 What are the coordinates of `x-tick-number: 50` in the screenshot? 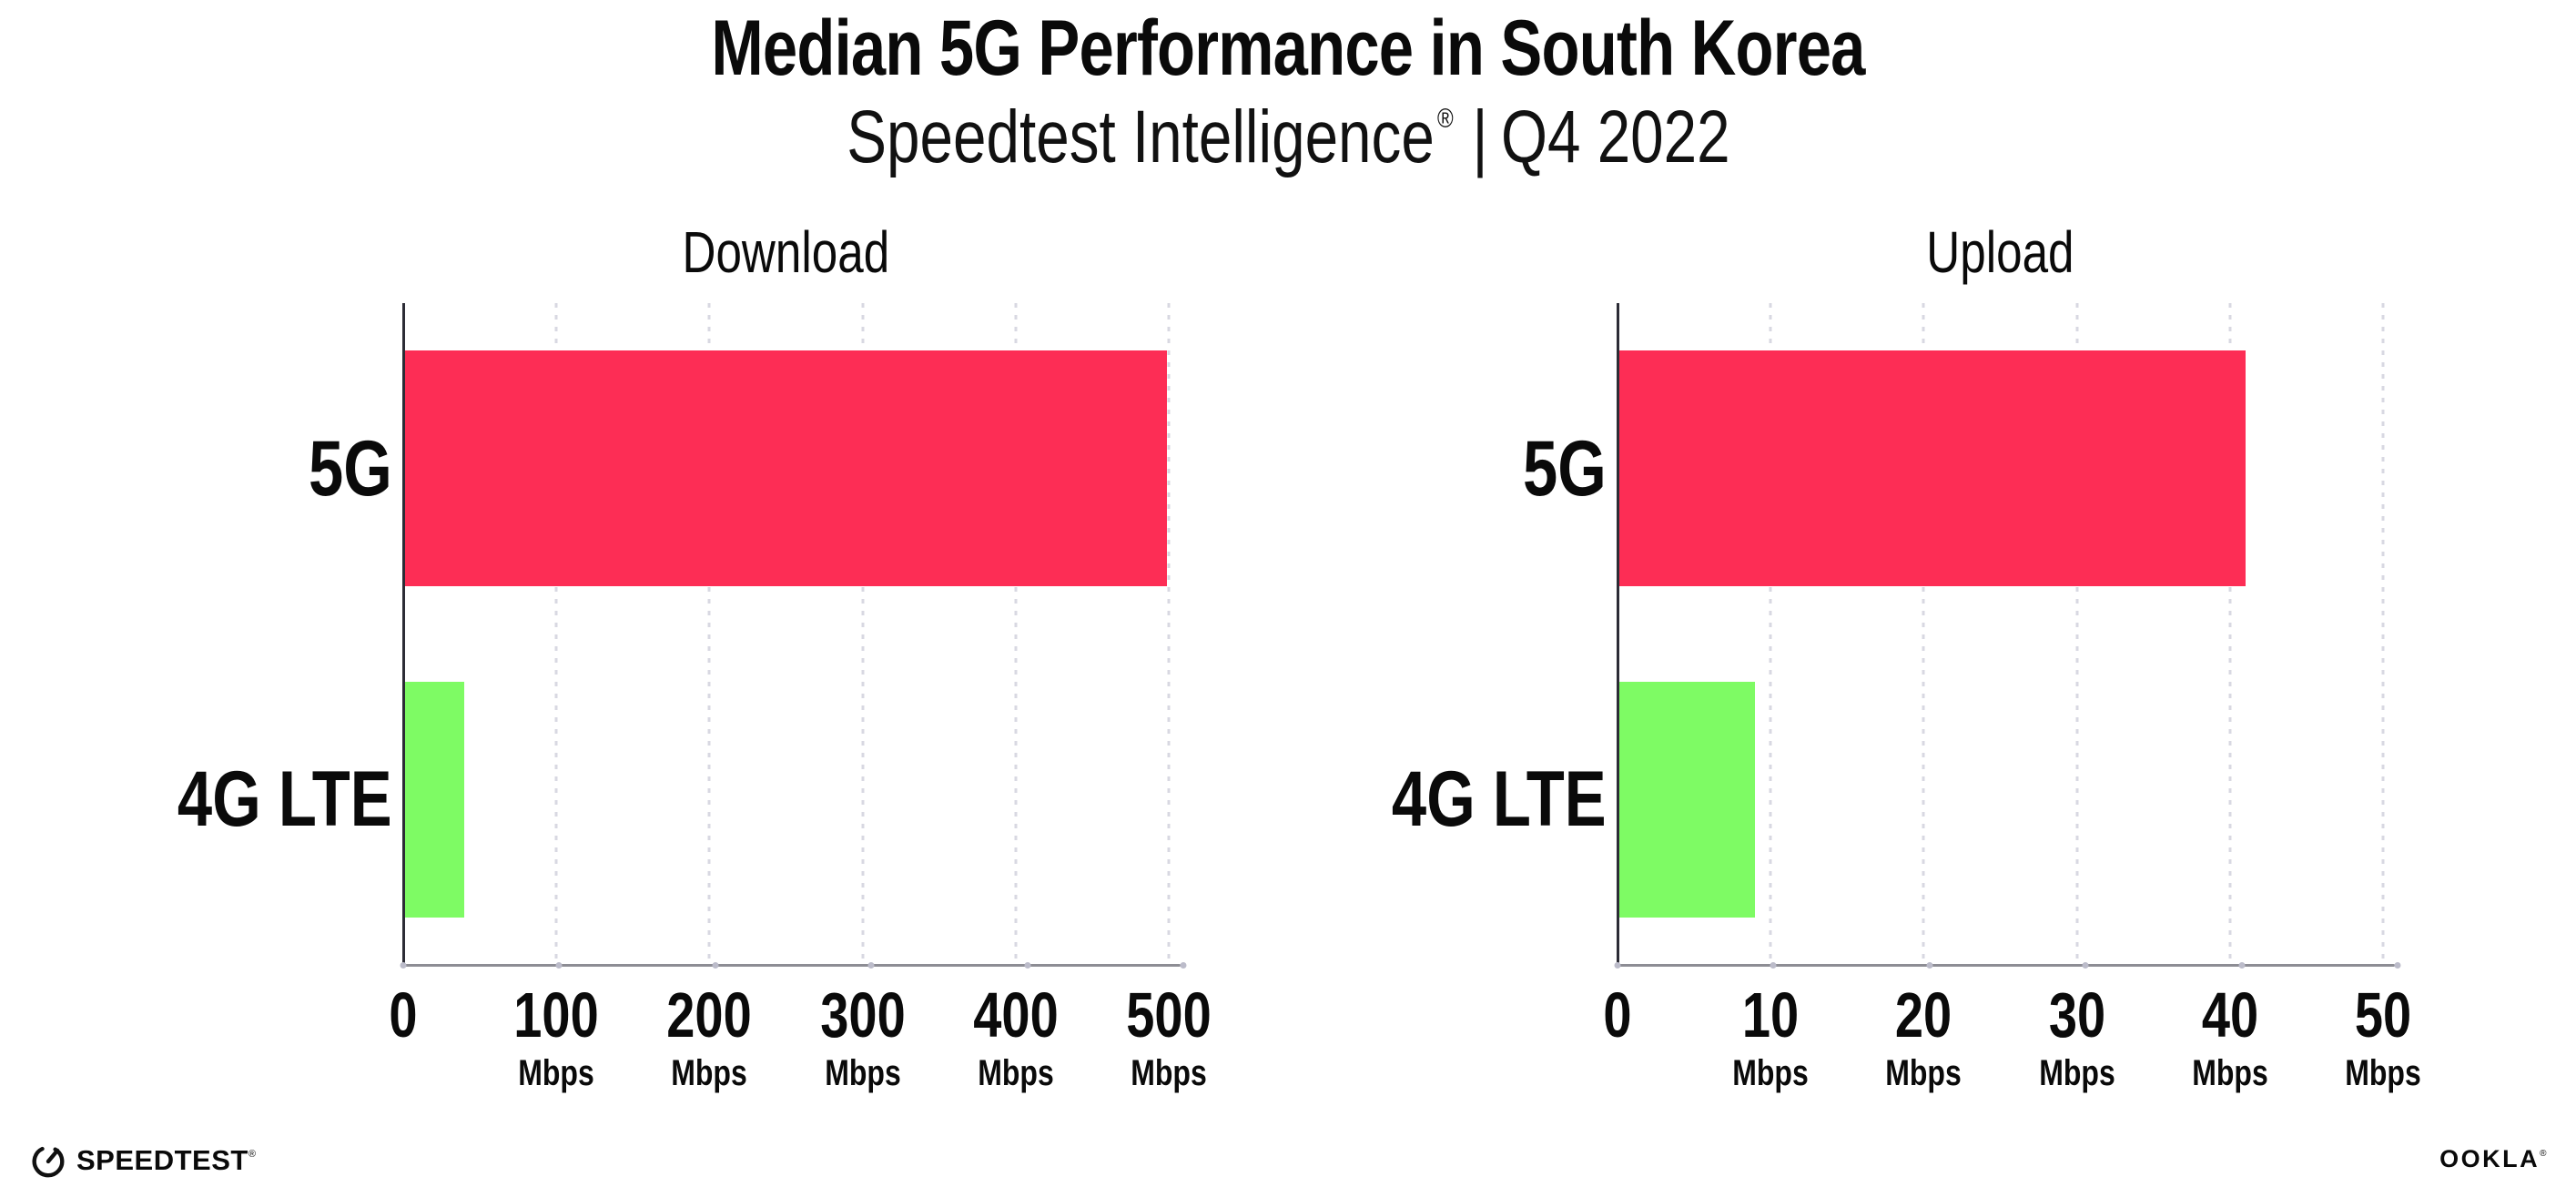 It's located at (2383, 1015).